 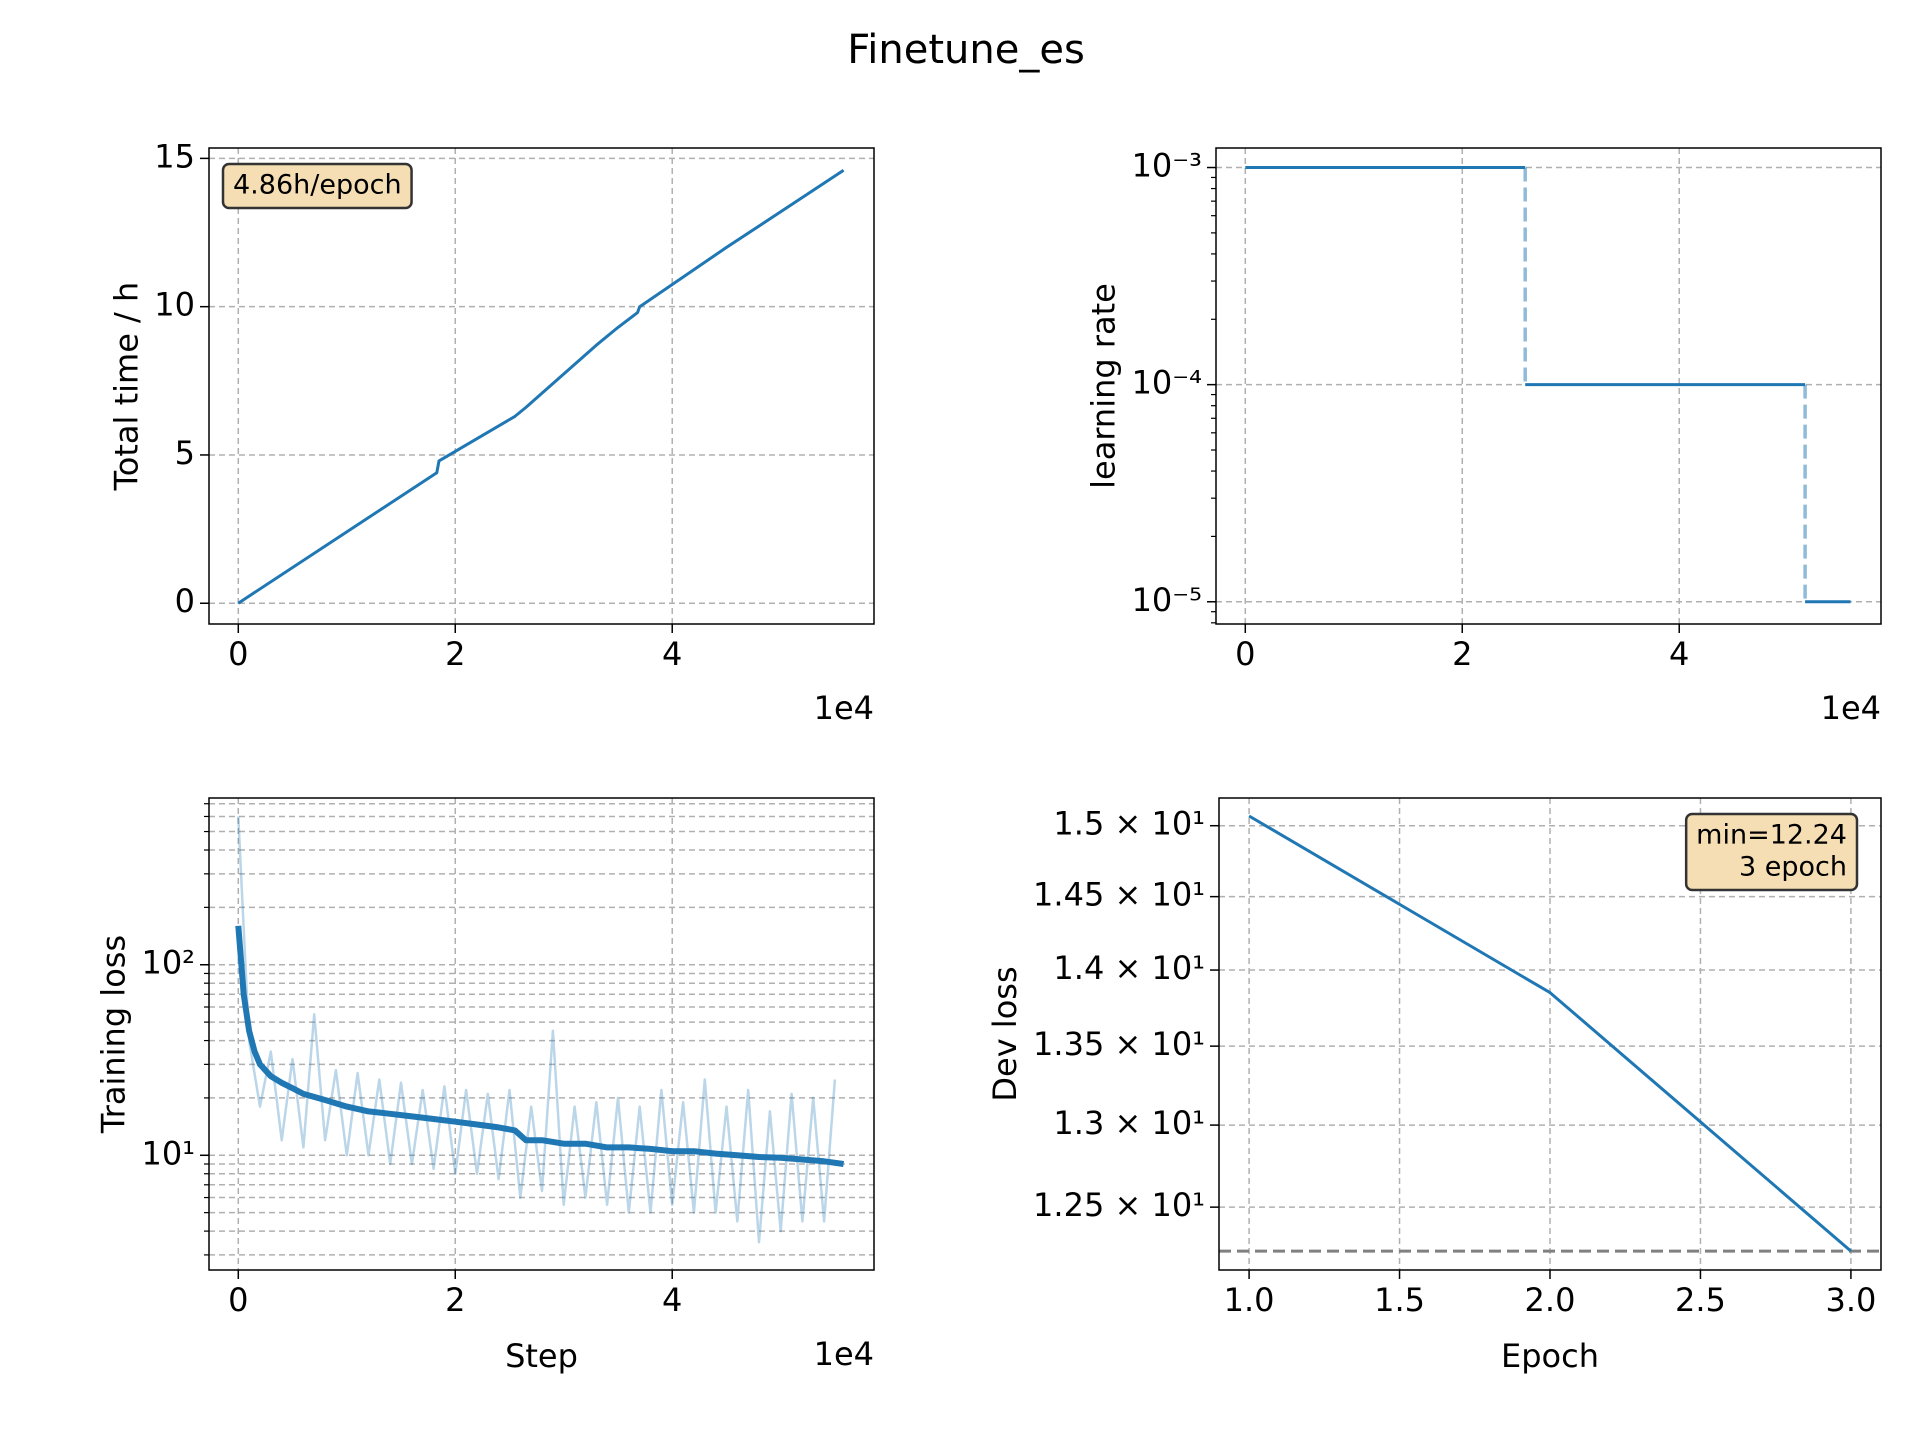 I want to click on y-tick-label: 1.35 × 10¹, so click(x=1119, y=1044).